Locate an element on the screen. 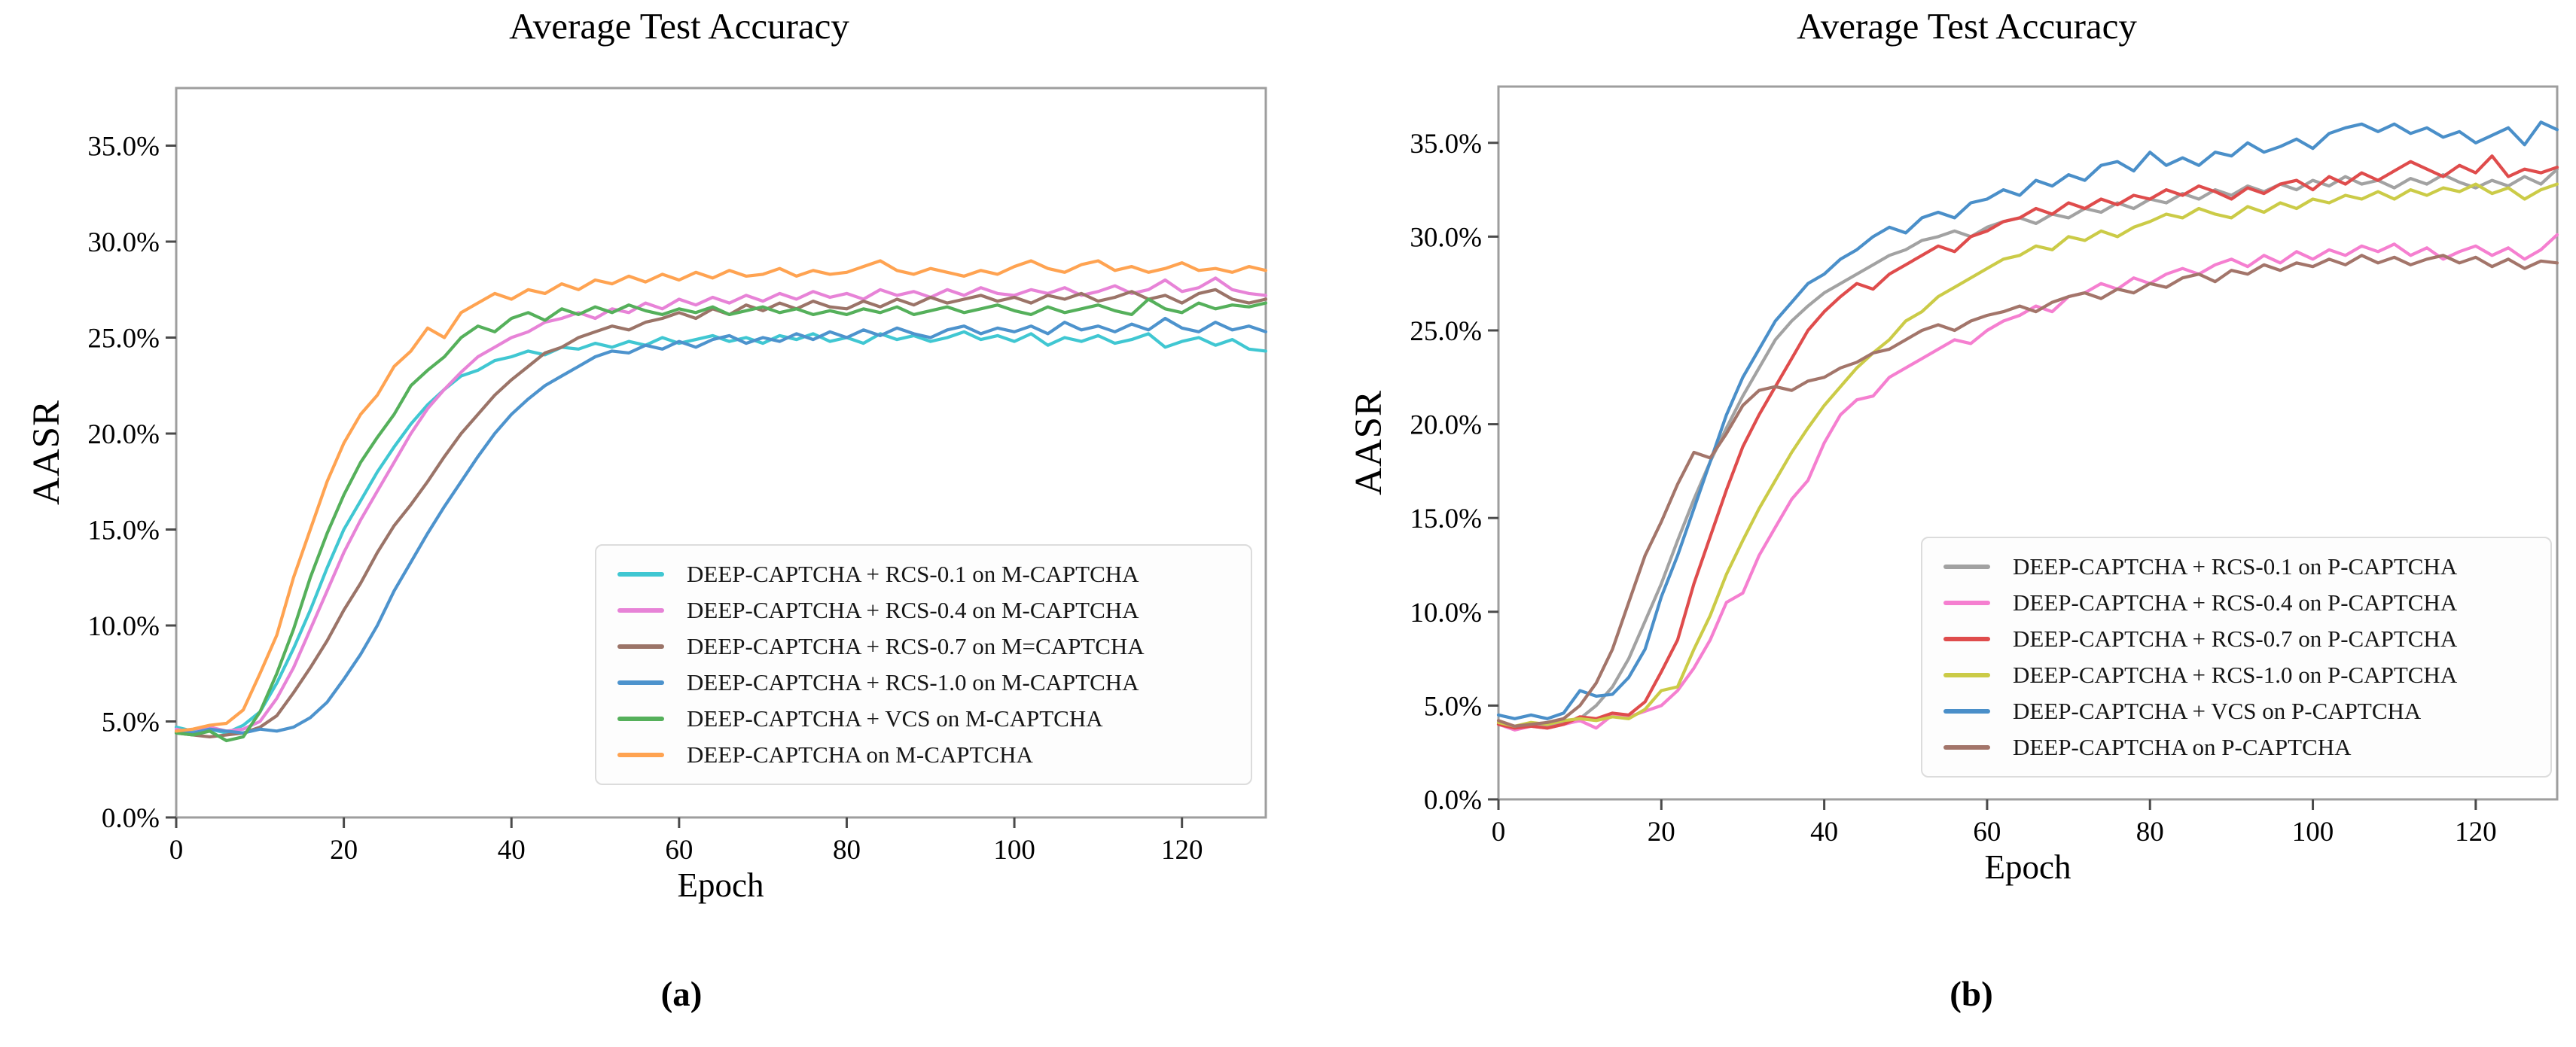 This screenshot has width=2576, height=1047. legend-item: DEEP-CAPTCHA + RCS-0.4 on M-CAPTCHA is located at coordinates (923, 610).